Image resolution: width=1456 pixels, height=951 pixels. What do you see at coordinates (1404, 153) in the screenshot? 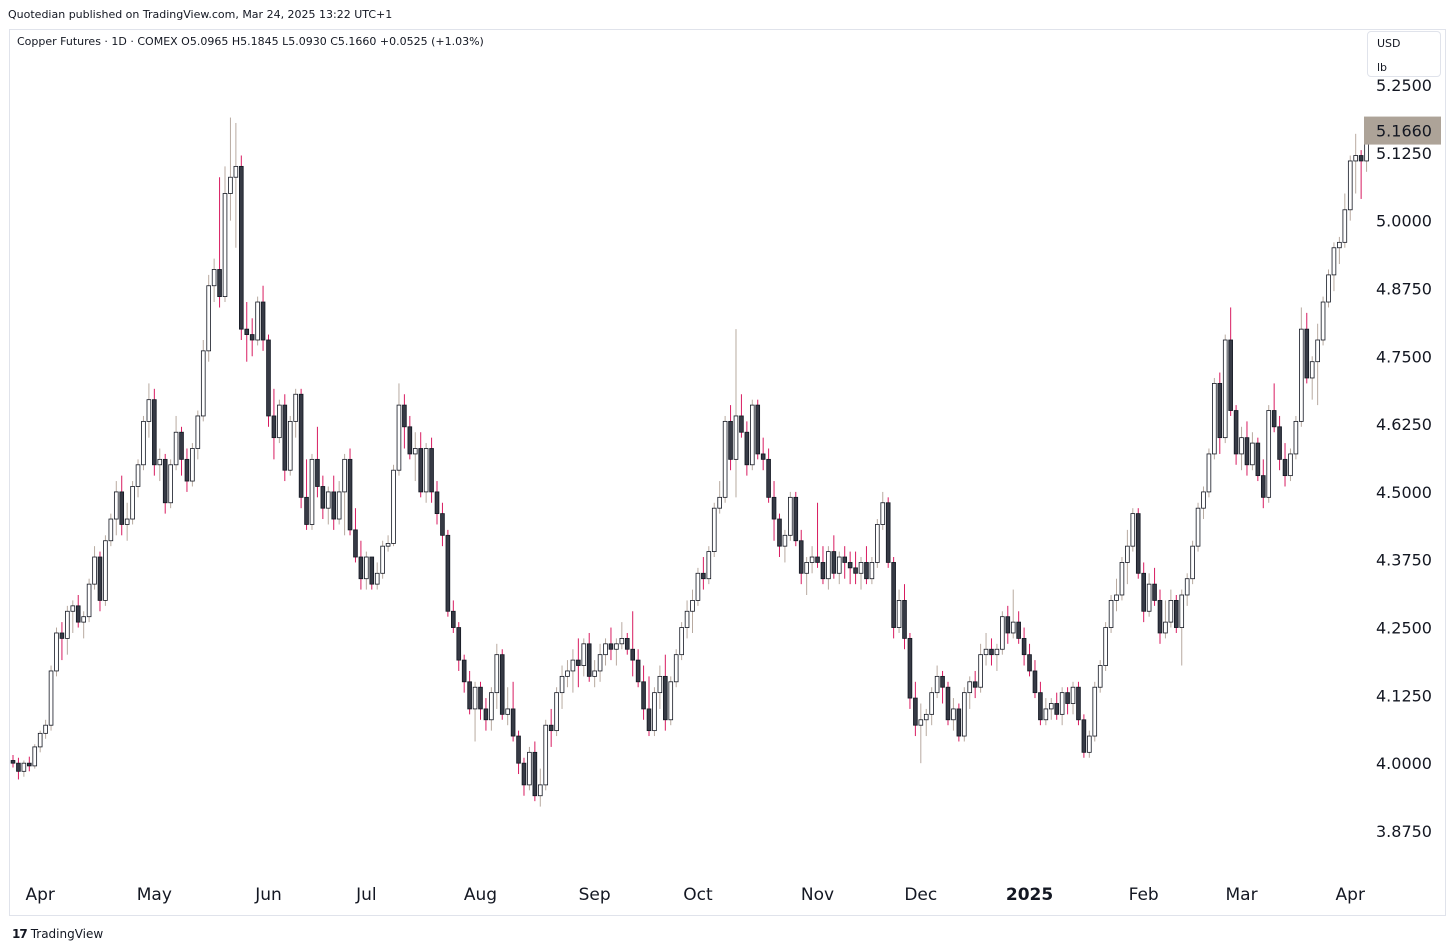
I see `y-tick-label: 5.1250` at bounding box center [1404, 153].